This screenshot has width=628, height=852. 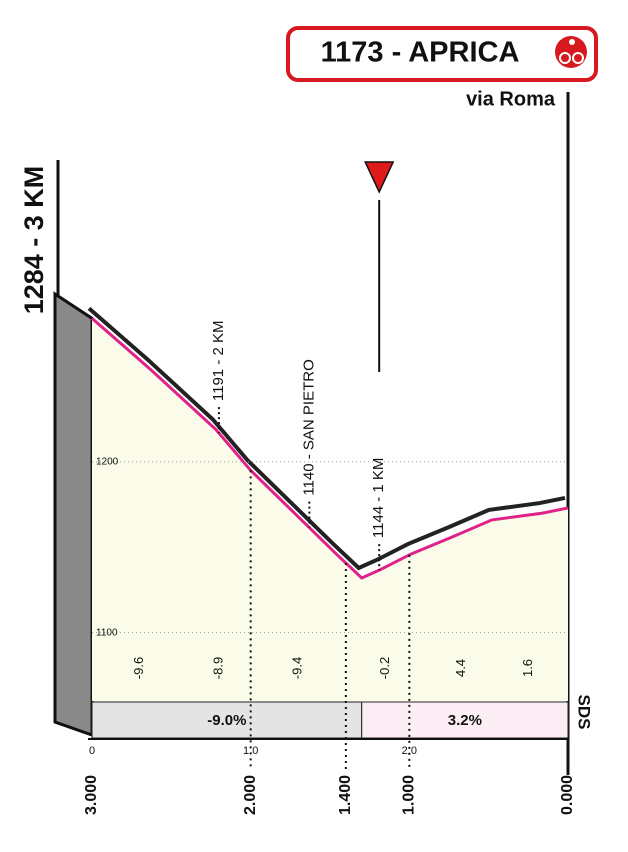 What do you see at coordinates (308, 427) in the screenshot?
I see `marker-label: 1140 - SAN PIETRO` at bounding box center [308, 427].